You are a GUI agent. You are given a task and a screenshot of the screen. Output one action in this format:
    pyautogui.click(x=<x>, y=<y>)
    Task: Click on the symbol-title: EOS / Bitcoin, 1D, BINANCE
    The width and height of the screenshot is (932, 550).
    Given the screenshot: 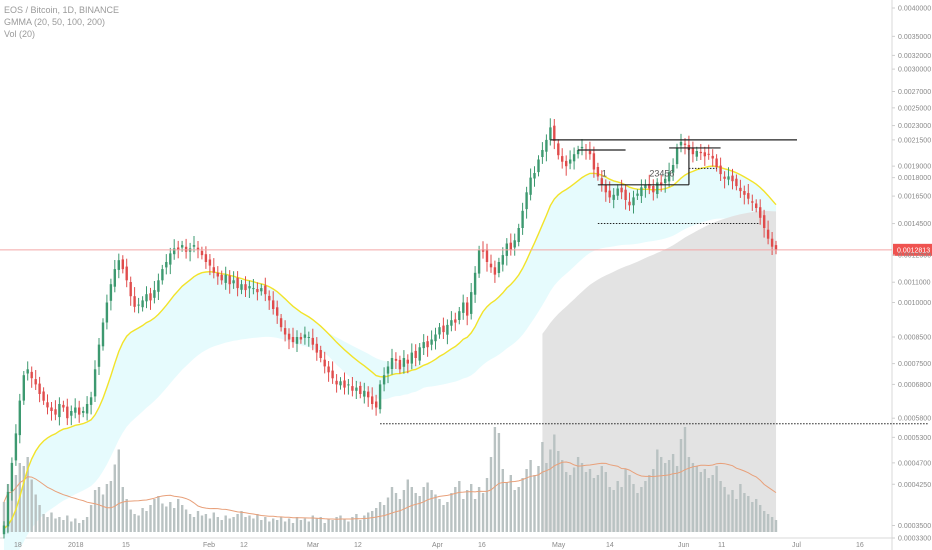 What is the action you would take?
    pyautogui.click(x=62, y=10)
    